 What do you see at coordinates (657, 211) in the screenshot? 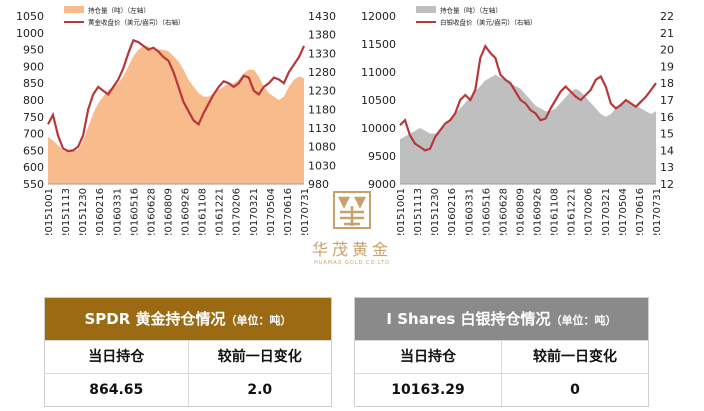
I see `silver-xtick: 20170731` at bounding box center [657, 211].